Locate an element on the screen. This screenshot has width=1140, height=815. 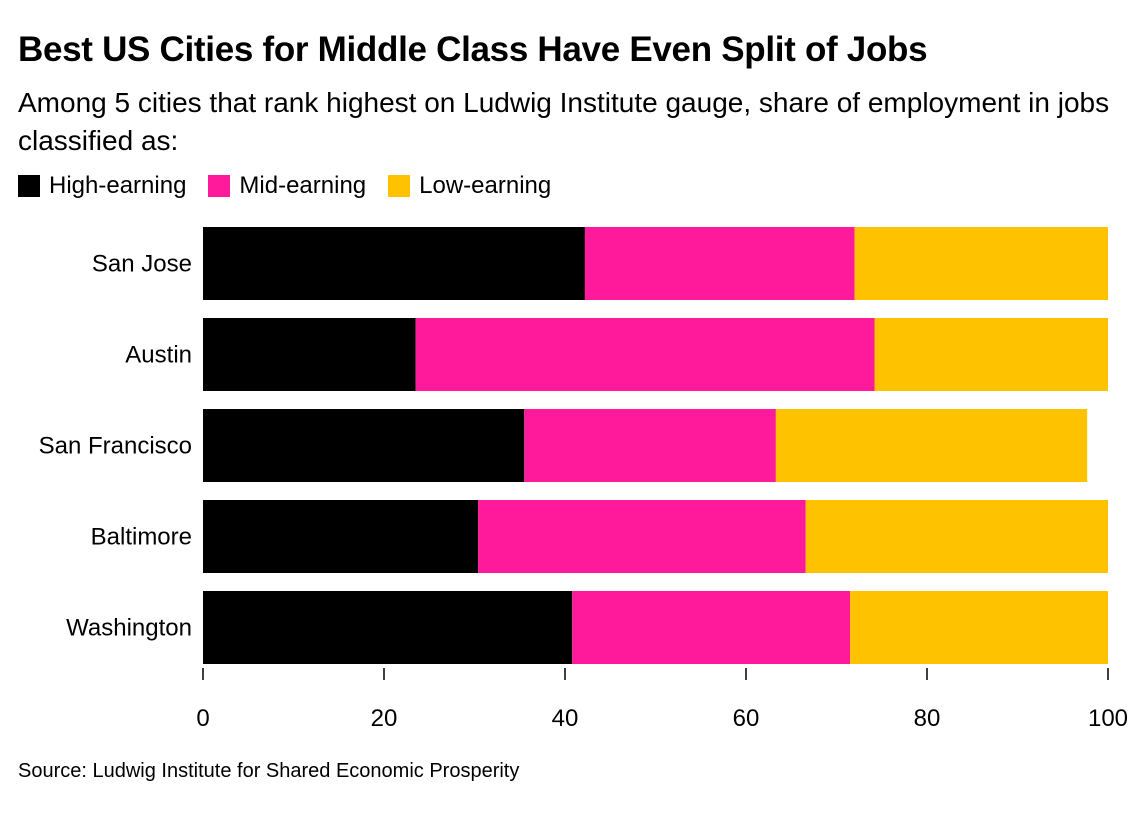
bar-san-francisco-mid-earning is located at coordinates (650, 445).